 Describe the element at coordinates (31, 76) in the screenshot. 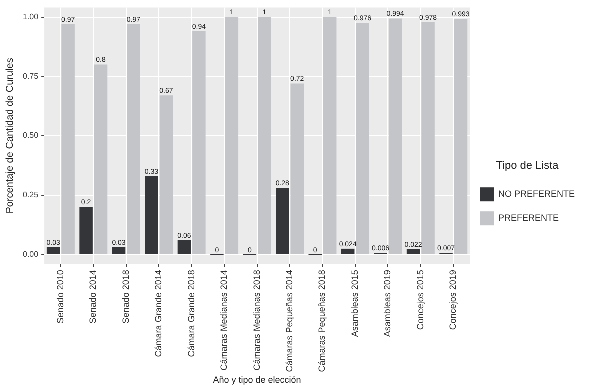

I see `y-tick-label: 0.75` at that location.